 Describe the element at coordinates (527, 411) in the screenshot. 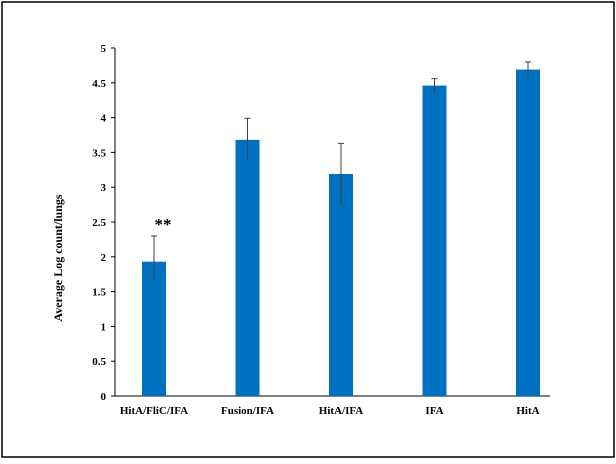

I see `x-category-label: HitA` at that location.